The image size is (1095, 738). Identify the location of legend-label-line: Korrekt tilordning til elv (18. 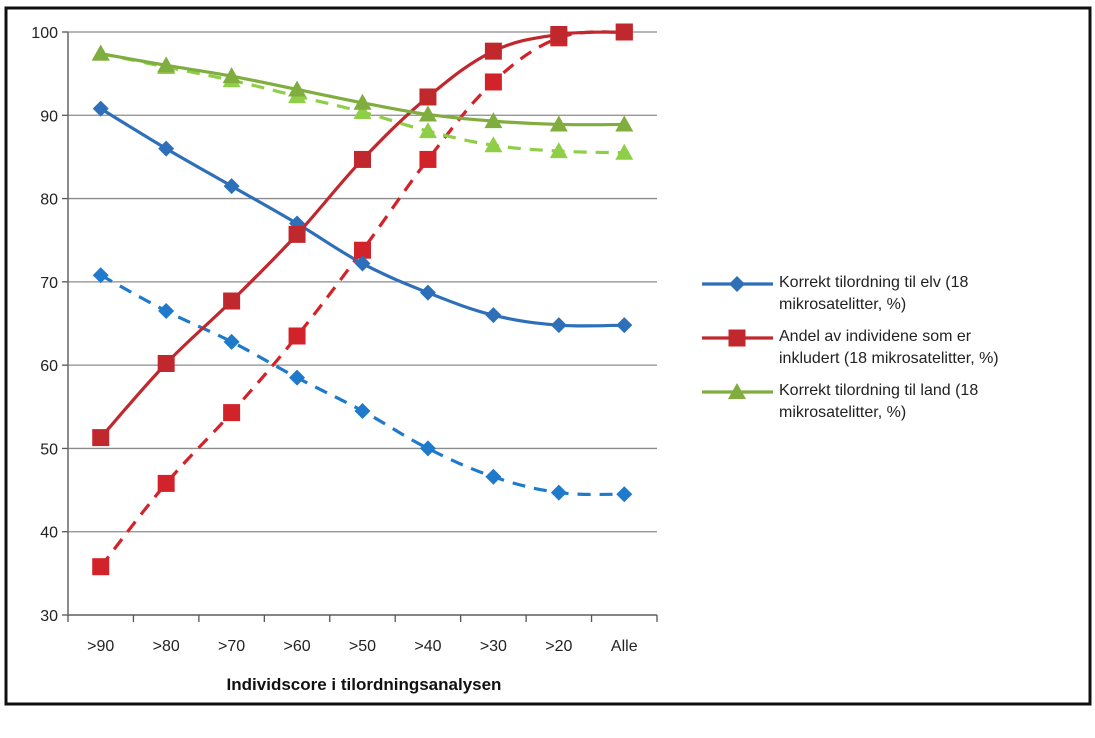
(874, 282).